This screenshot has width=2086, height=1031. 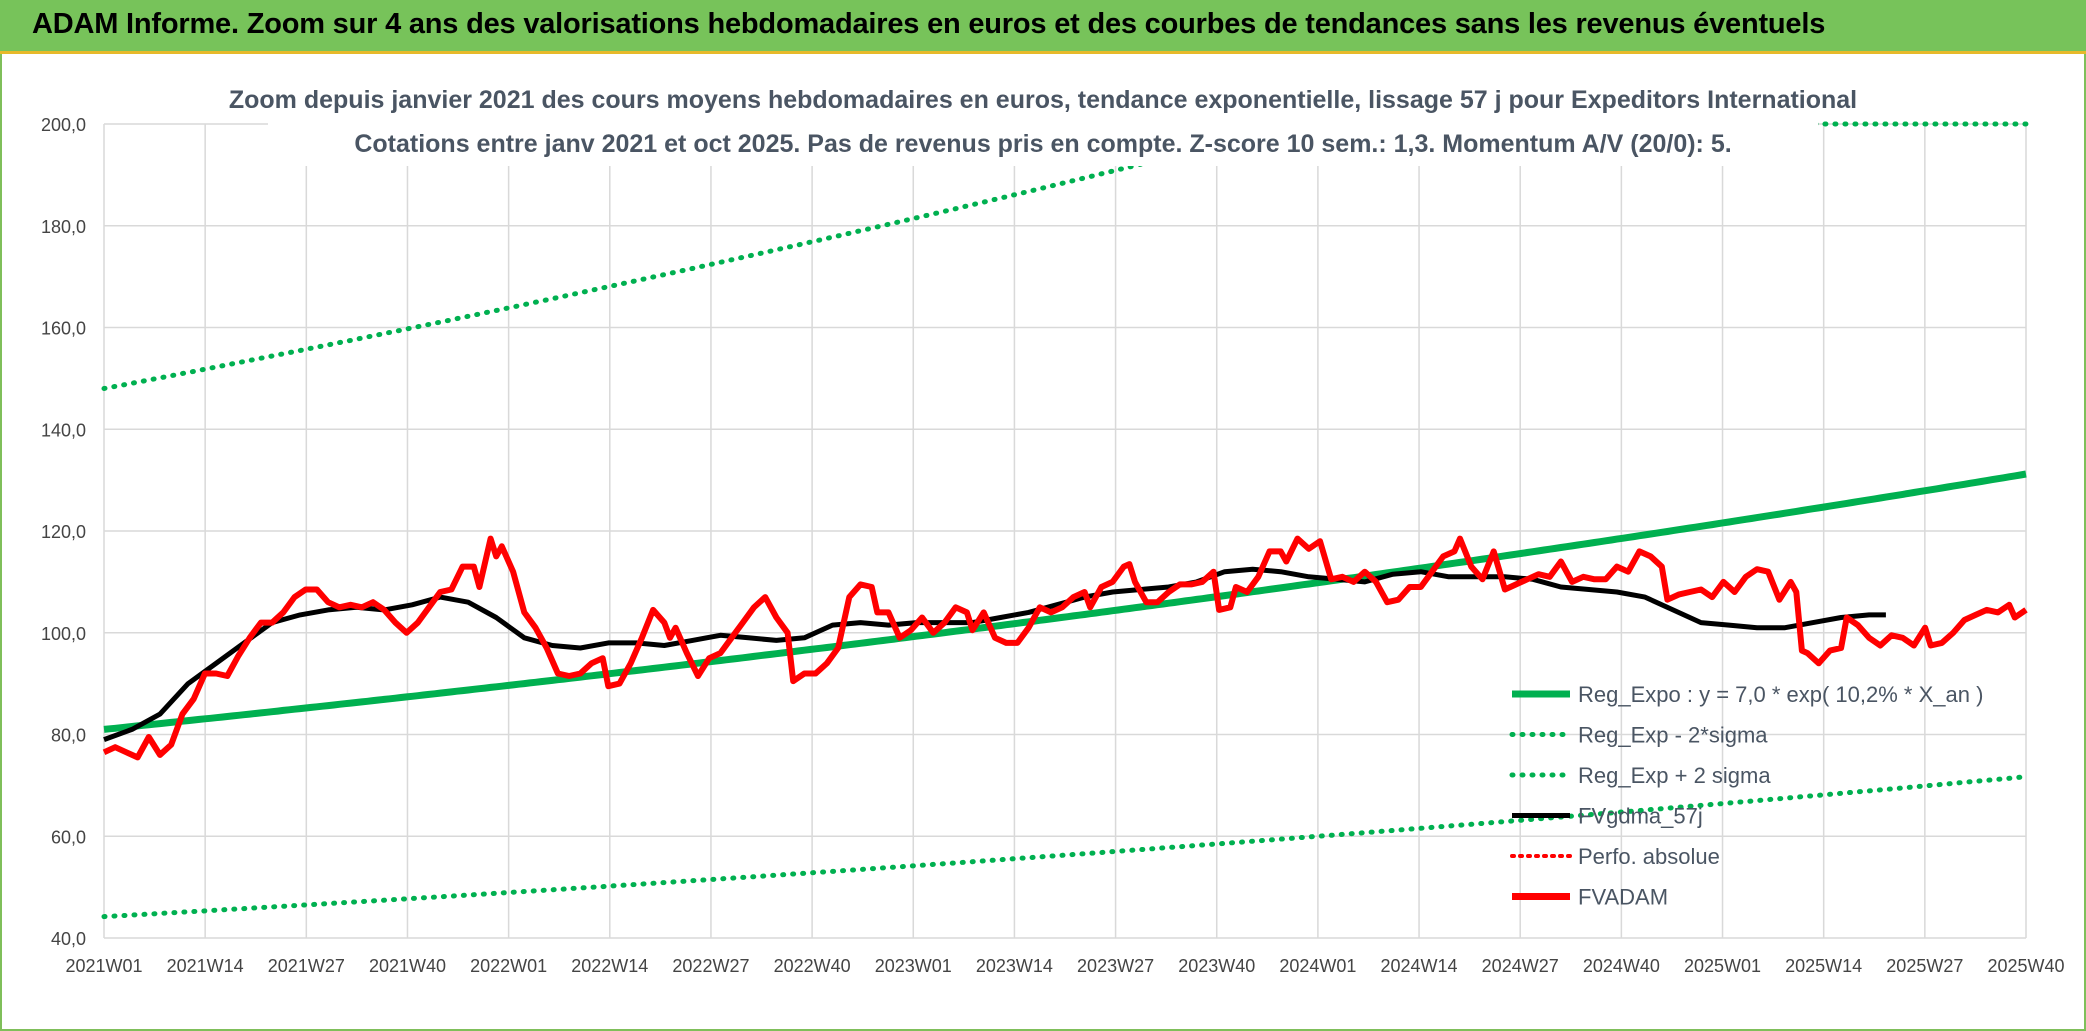 I want to click on x-tick-label: 2024W27, so click(x=1520, y=966).